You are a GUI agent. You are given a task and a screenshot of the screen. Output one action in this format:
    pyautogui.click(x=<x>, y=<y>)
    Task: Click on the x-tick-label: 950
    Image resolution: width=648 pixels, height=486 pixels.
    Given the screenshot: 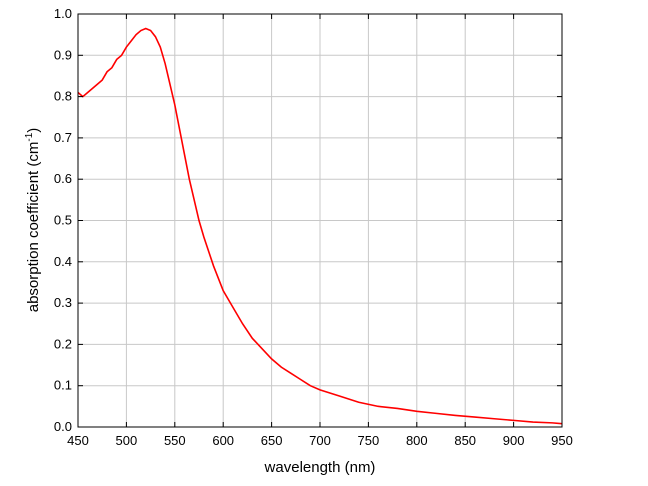 What is the action you would take?
    pyautogui.click(x=562, y=440)
    